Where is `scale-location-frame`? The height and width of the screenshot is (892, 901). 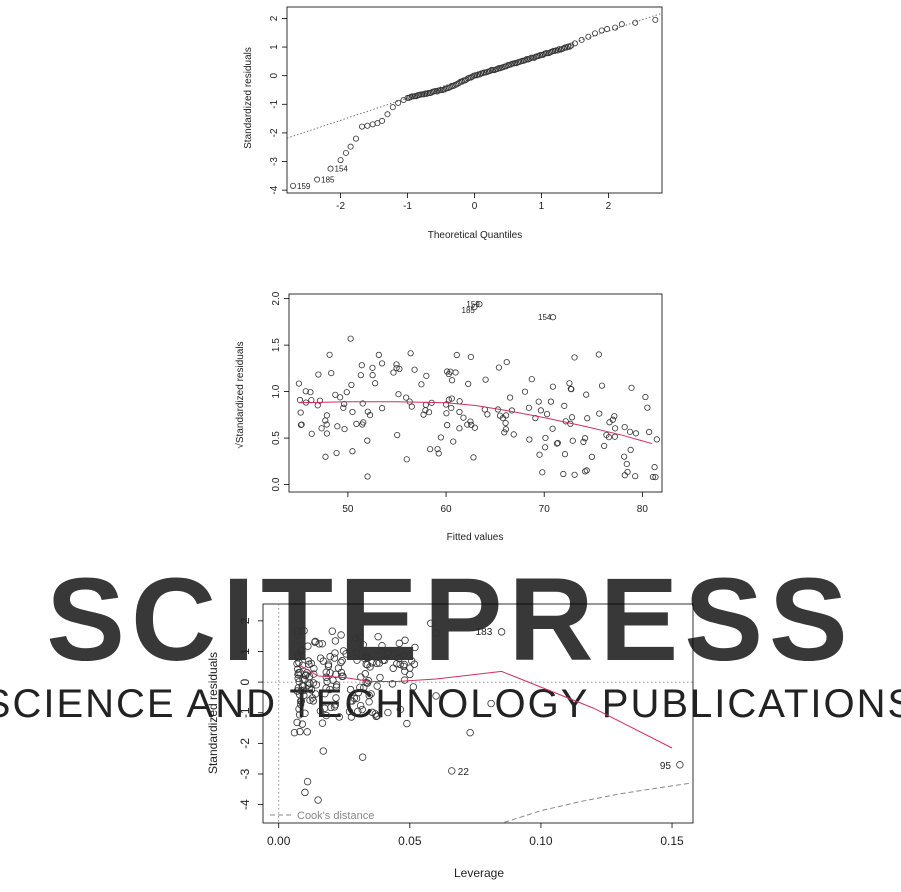
scale-location-frame is located at coordinates (475, 393).